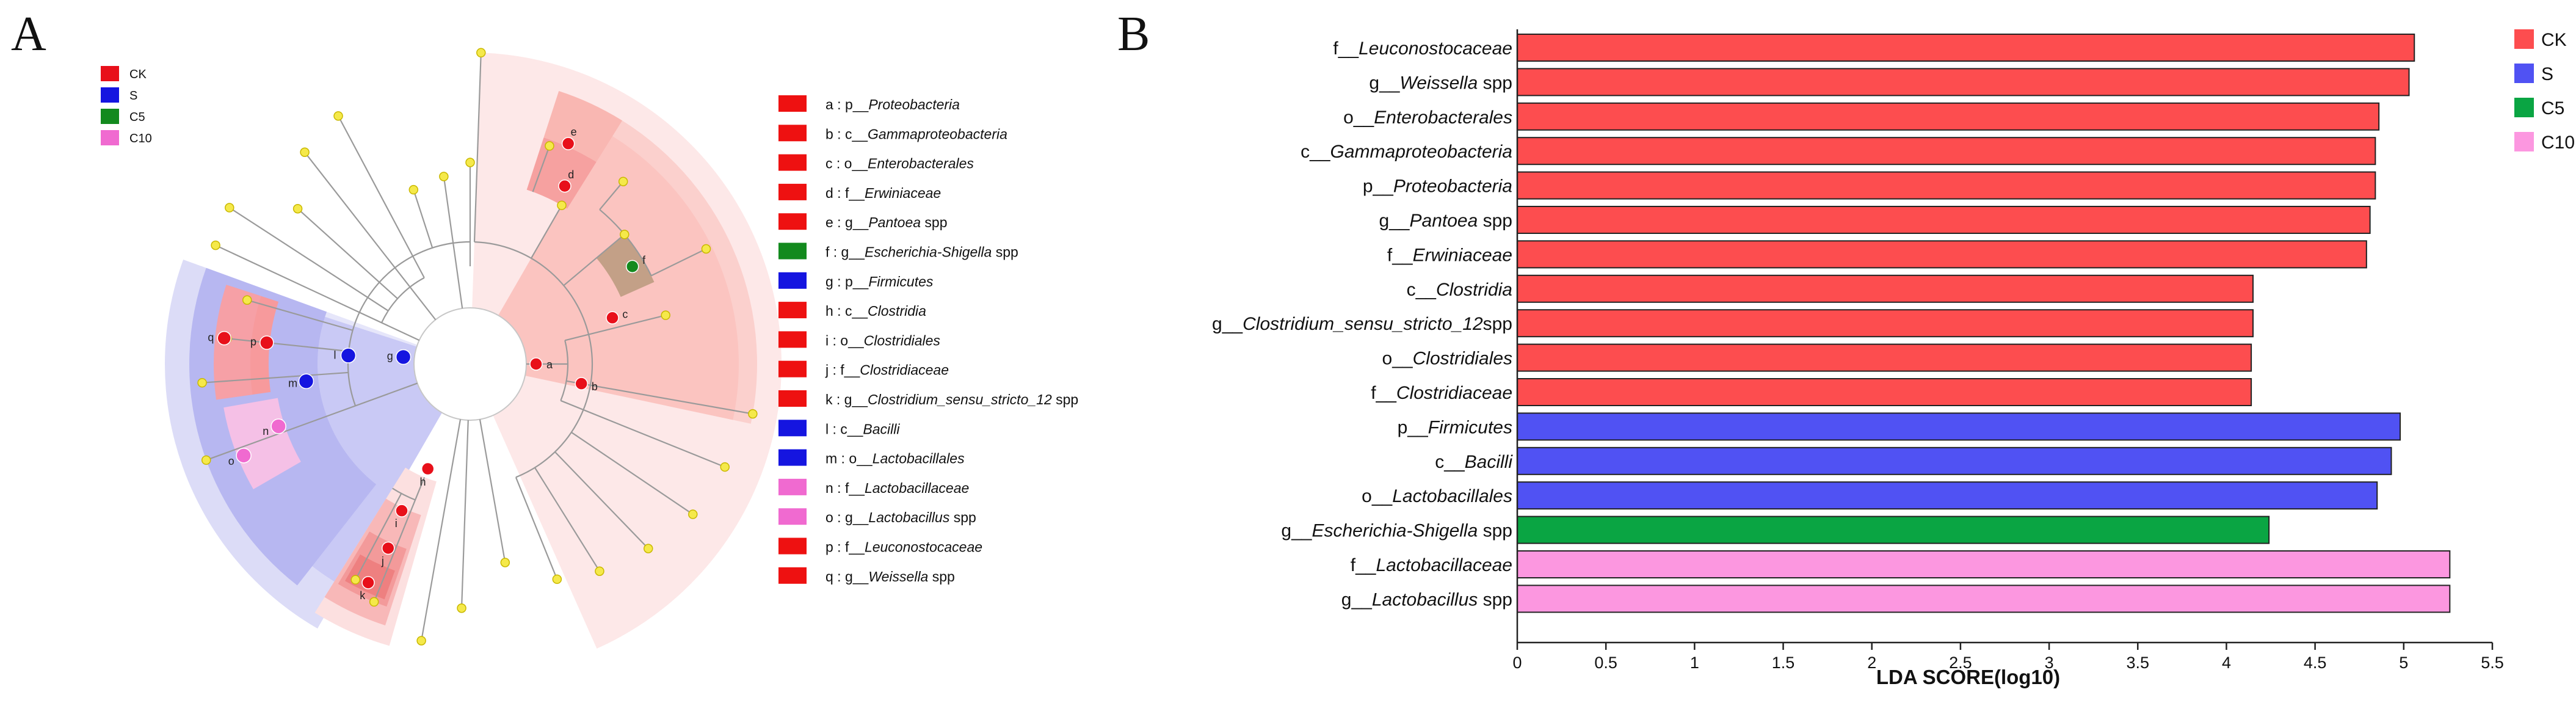  What do you see at coordinates (1455, 427) in the screenshot?
I see `bar-label-firmicutes: p__Firmicutes` at bounding box center [1455, 427].